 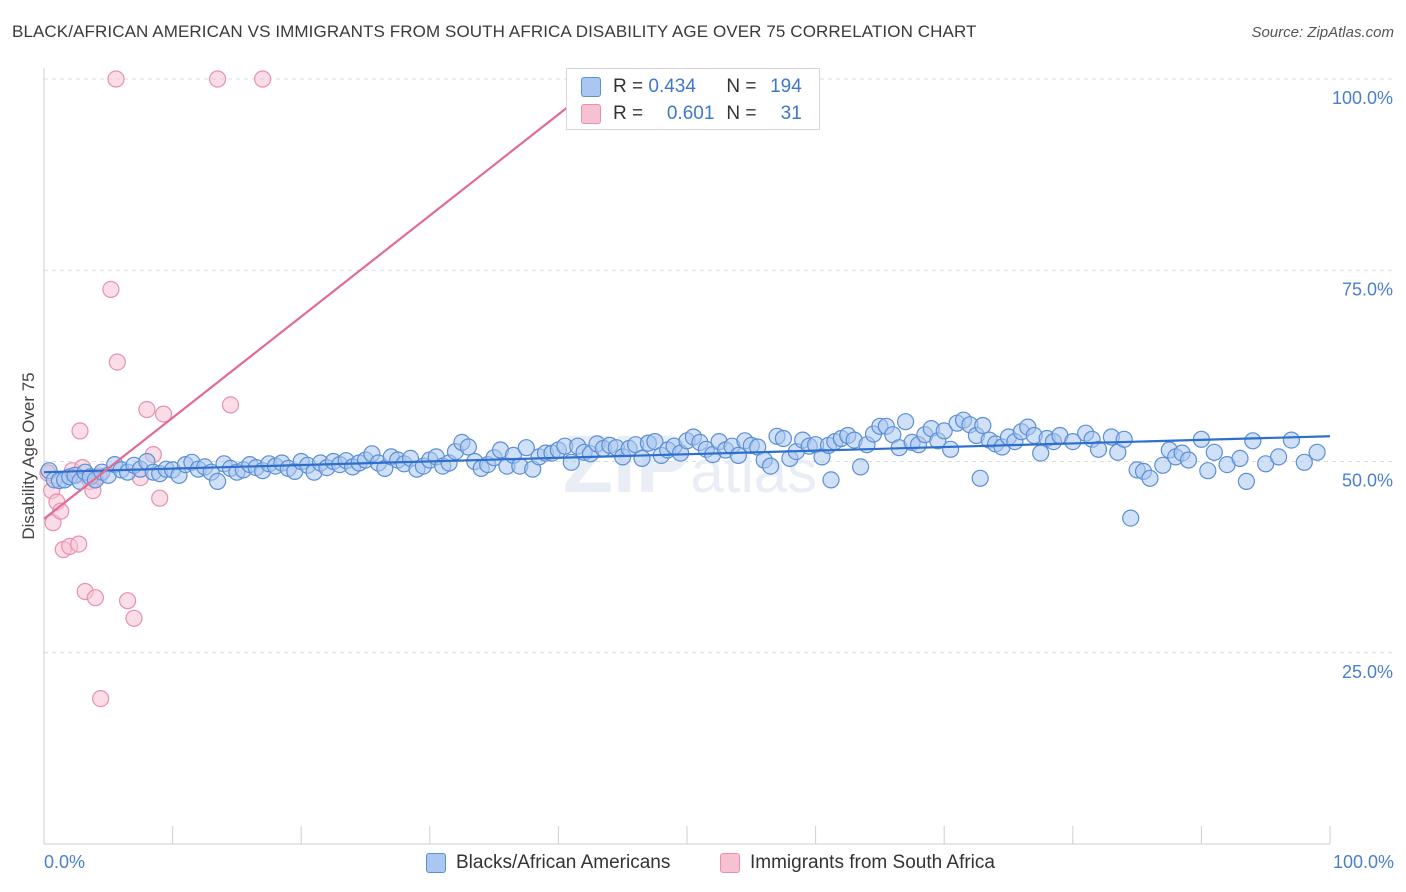 I want to click on source-label: Source: ZipAtlas.com, so click(x=1322, y=32).